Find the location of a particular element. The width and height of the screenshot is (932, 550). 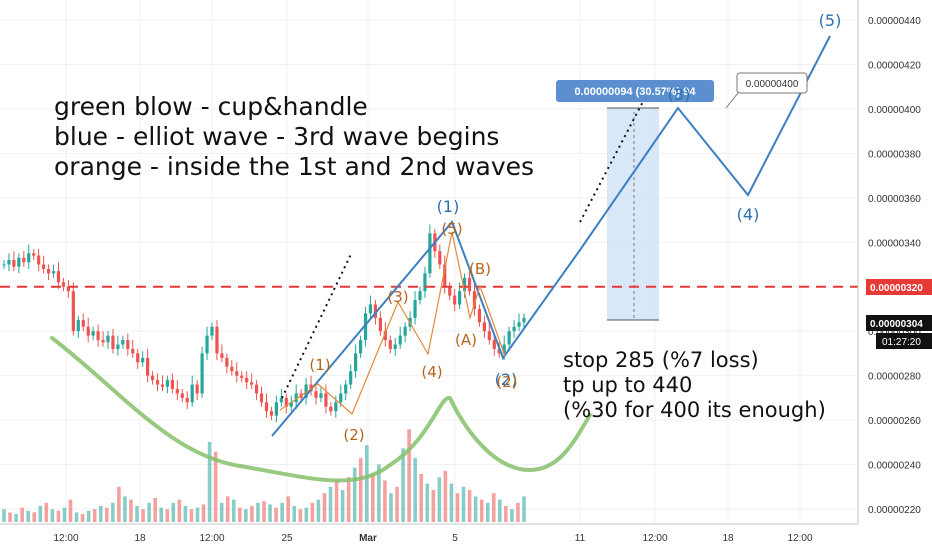

price-tick-label: 0.00000400 is located at coordinates (894, 110).